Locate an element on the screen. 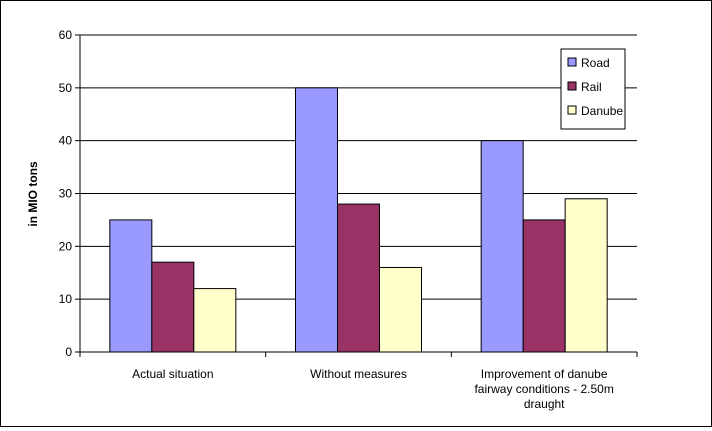  y-axis-label: in MIO tons is located at coordinates (33, 194).